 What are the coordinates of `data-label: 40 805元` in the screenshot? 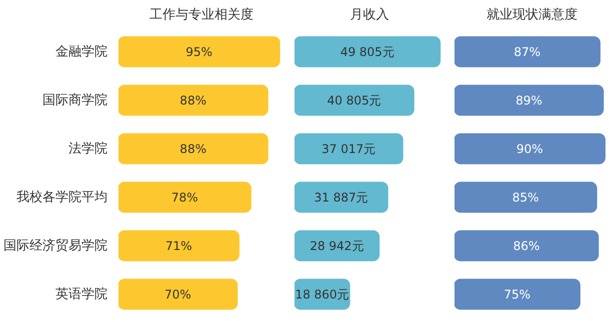 It's located at (354, 100).